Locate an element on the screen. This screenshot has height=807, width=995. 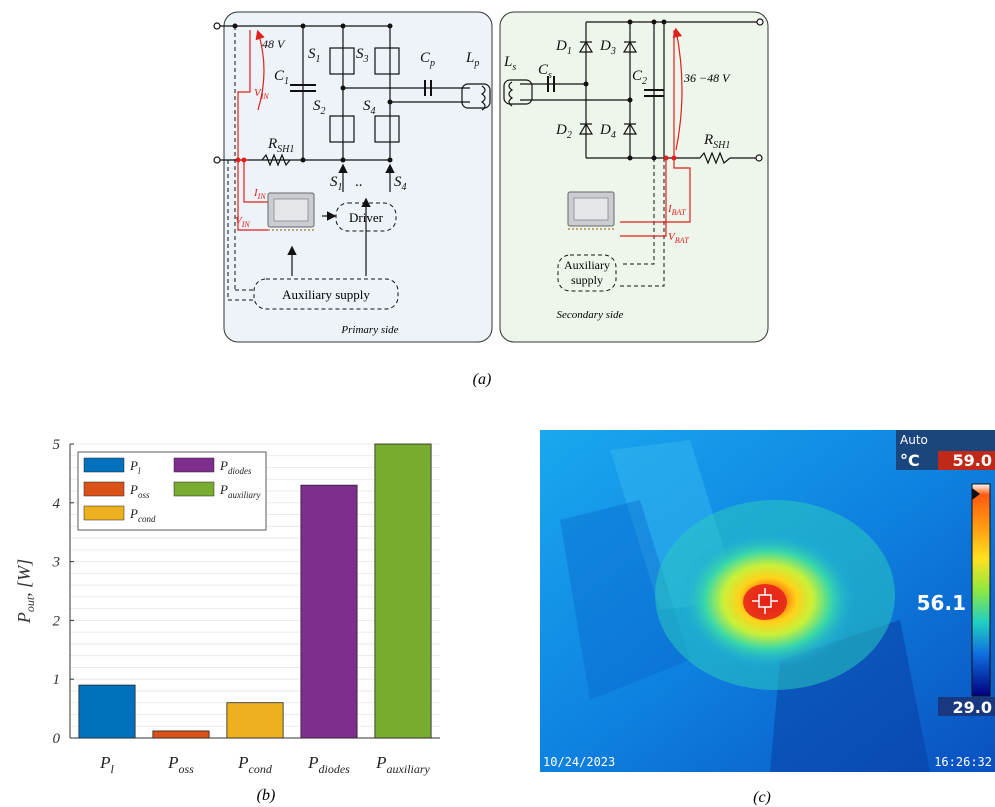
s2-label: S2 is located at coordinates (319, 107).